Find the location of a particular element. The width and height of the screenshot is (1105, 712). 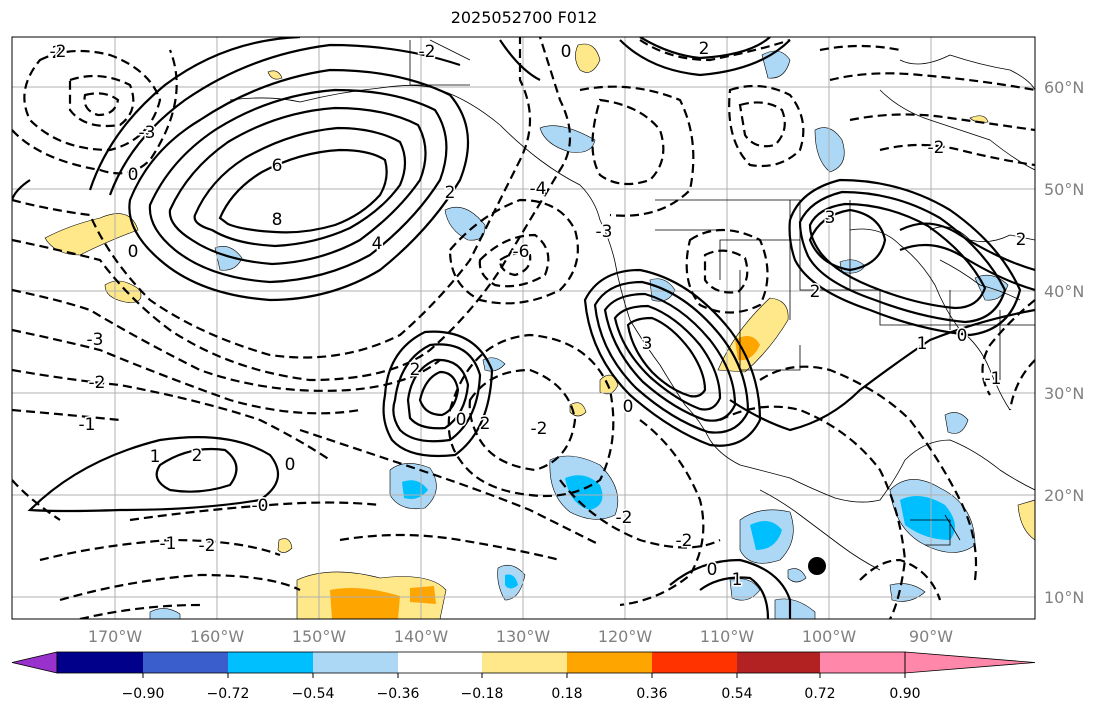

station-marker is located at coordinates (817, 566).